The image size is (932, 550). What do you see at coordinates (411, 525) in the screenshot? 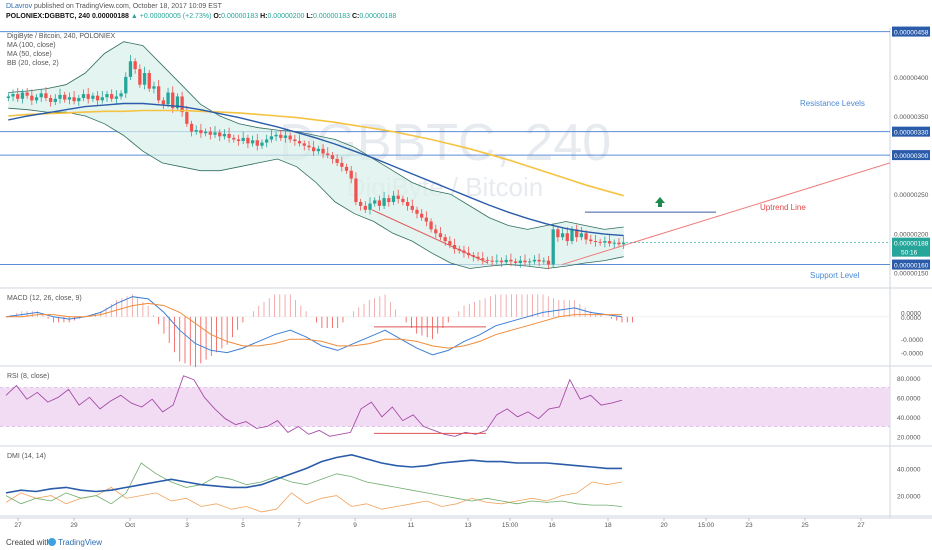
I see `time-axis-label: 11` at bounding box center [411, 525].